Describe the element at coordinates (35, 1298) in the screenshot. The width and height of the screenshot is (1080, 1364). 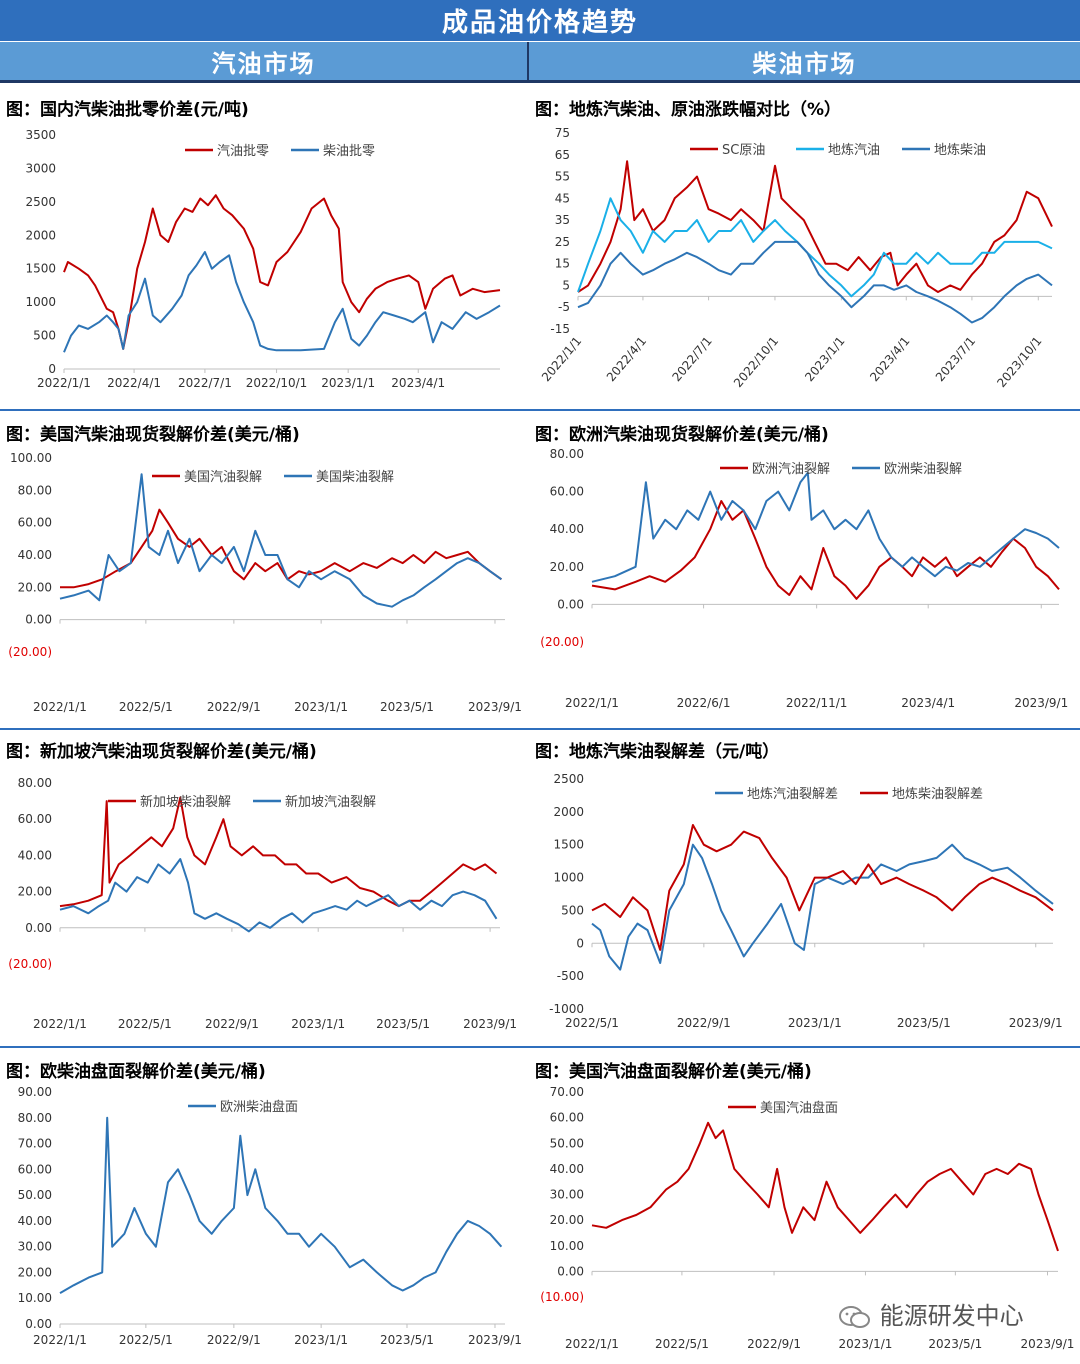
I see `y-tick-label: 10.00` at that location.